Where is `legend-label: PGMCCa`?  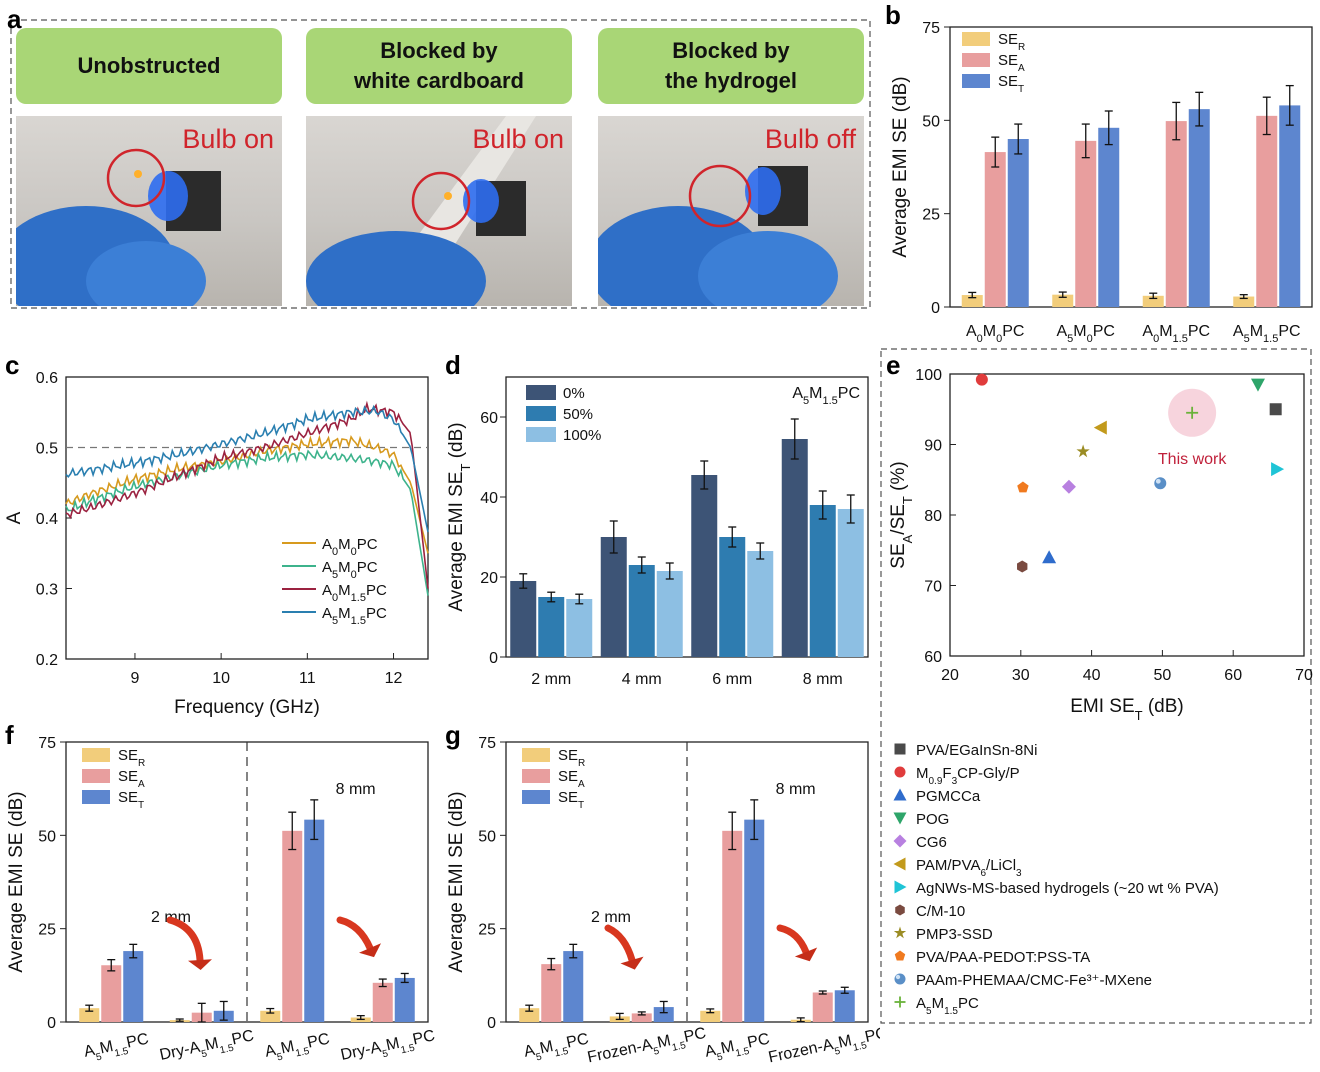 legend-label: PGMCCa is located at coordinates (948, 796).